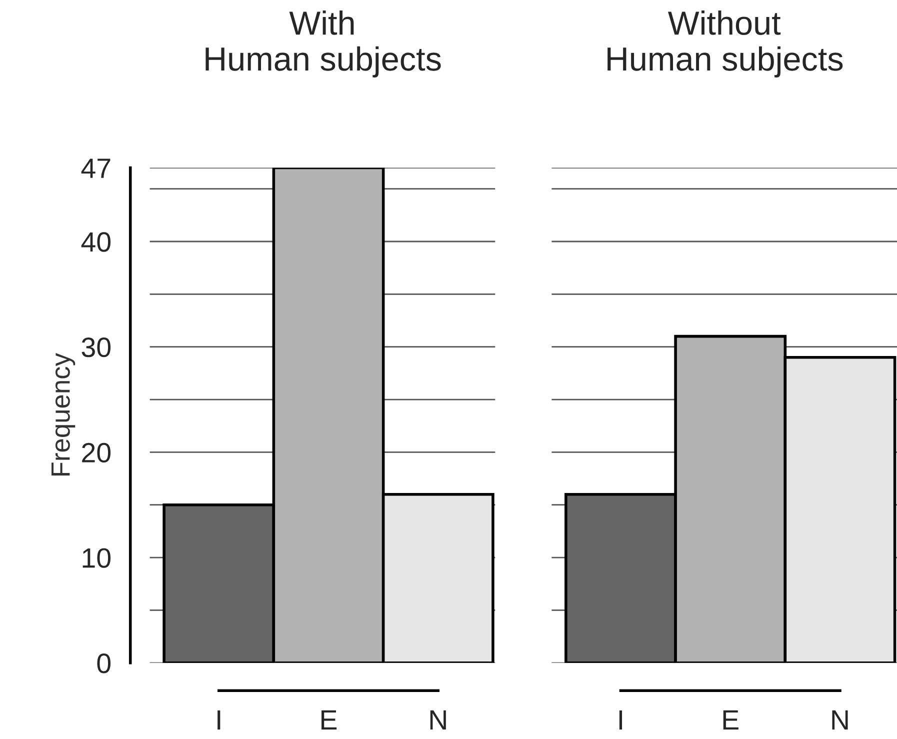 The height and width of the screenshot is (739, 897). Describe the element at coordinates (104, 664) in the screenshot. I see `y-tick-label: 0` at that location.